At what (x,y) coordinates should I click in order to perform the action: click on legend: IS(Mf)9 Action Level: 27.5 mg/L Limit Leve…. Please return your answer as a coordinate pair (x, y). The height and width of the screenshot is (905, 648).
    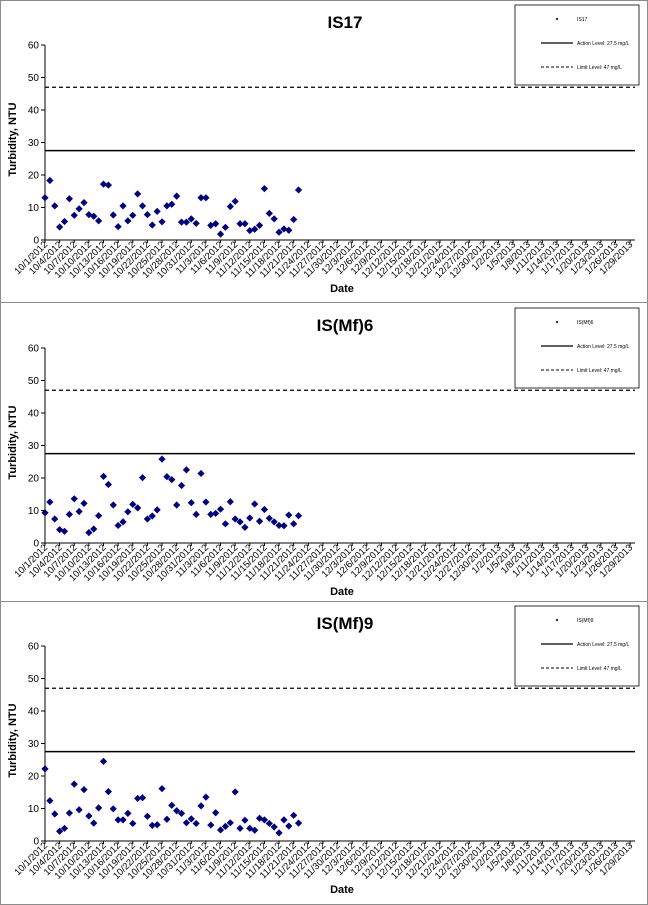
    Looking at the image, I should click on (577, 646).